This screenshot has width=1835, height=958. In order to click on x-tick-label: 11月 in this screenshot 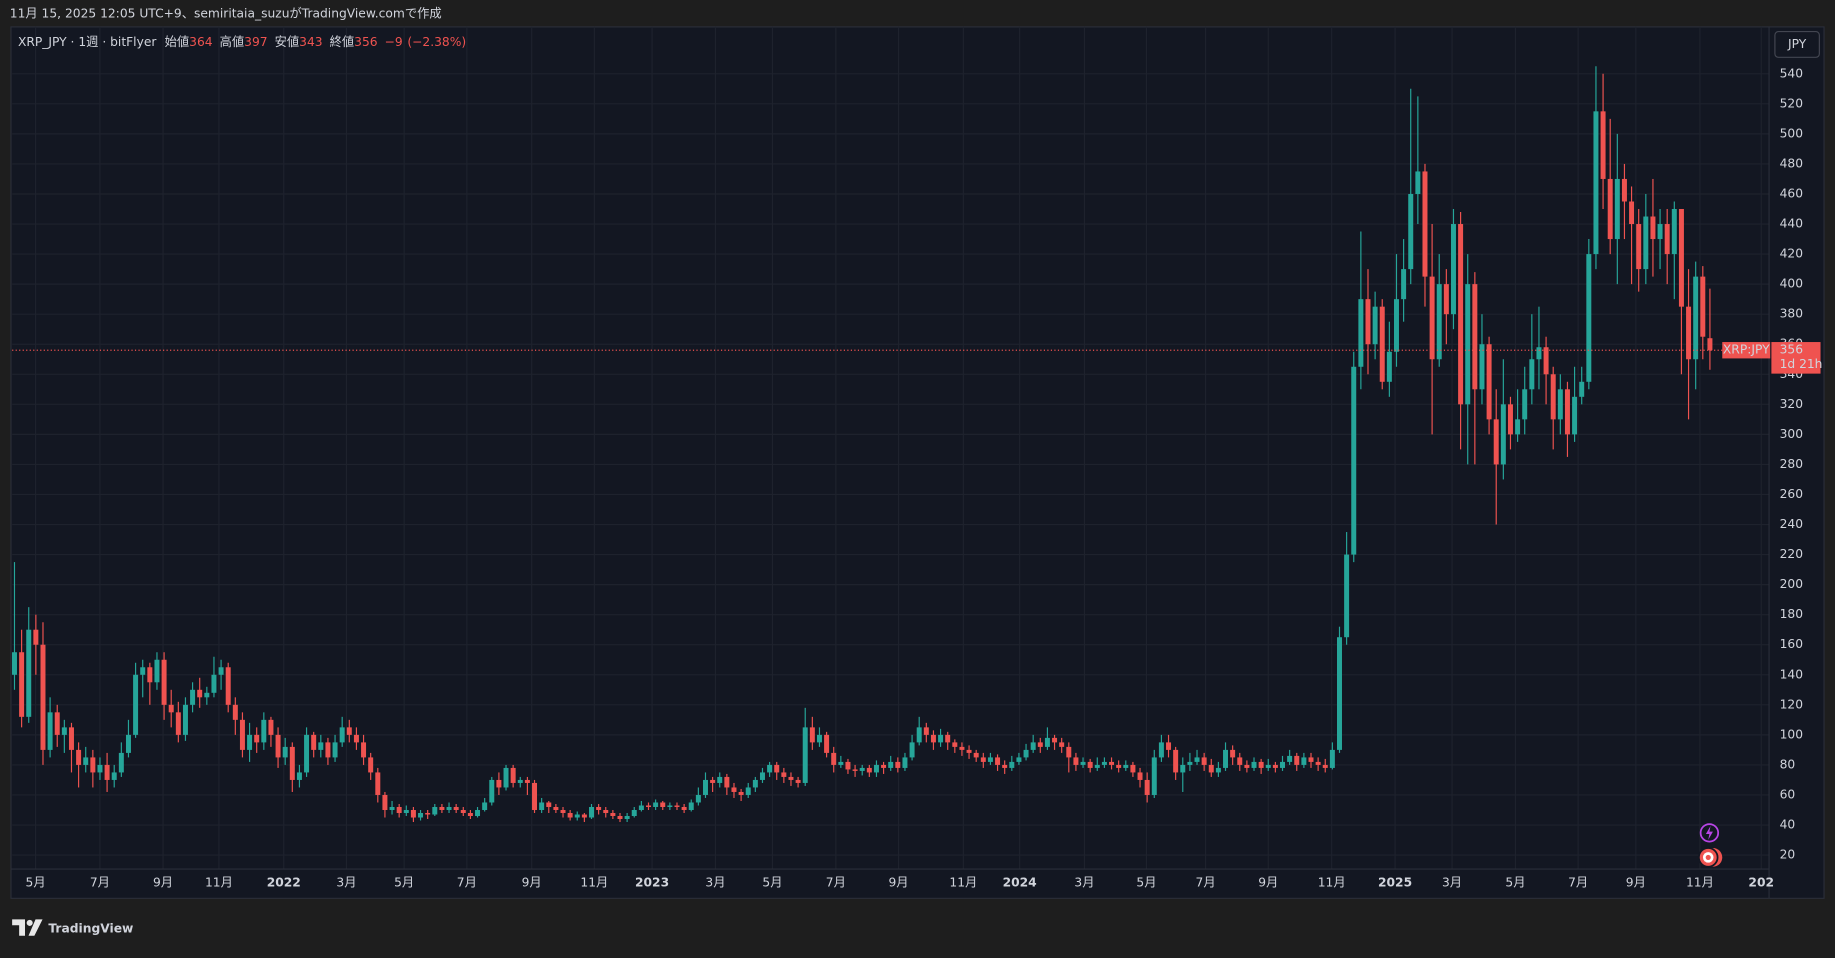, I will do `click(1332, 883)`.